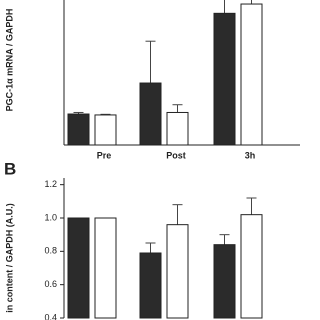 This screenshot has width=320, height=320. Describe the element at coordinates (9, 258) in the screenshot. I see `y-axis-label: in content / GAPDH (A.U.)` at that location.